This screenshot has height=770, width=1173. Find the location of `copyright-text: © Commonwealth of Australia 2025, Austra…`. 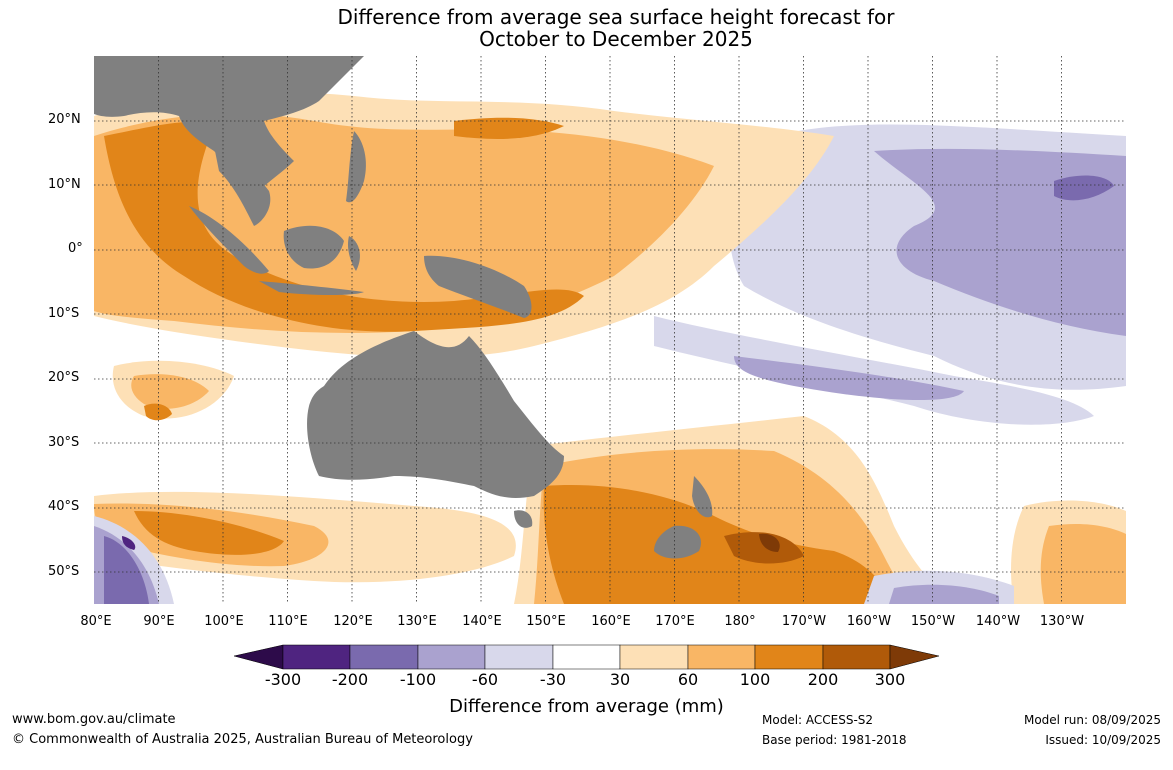

copyright-text: © Commonwealth of Australia 2025, Austra… is located at coordinates (242, 739).